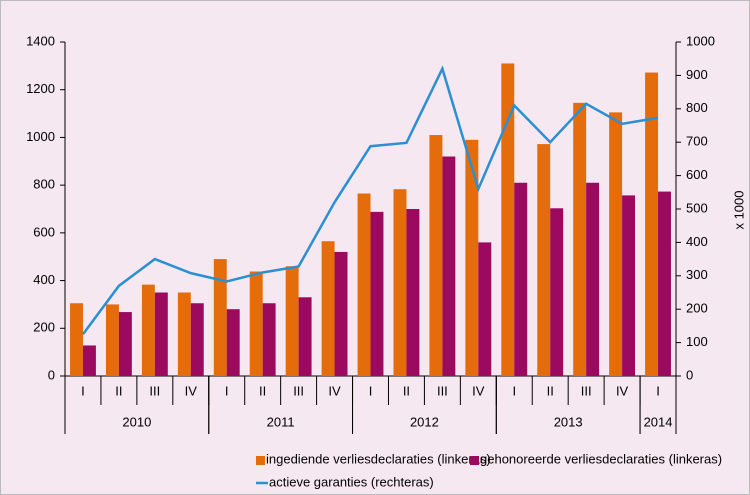 The image size is (750, 495). What do you see at coordinates (351, 481) in the screenshot?
I see `legend-label: actieve garanties (rechteras)` at bounding box center [351, 481].